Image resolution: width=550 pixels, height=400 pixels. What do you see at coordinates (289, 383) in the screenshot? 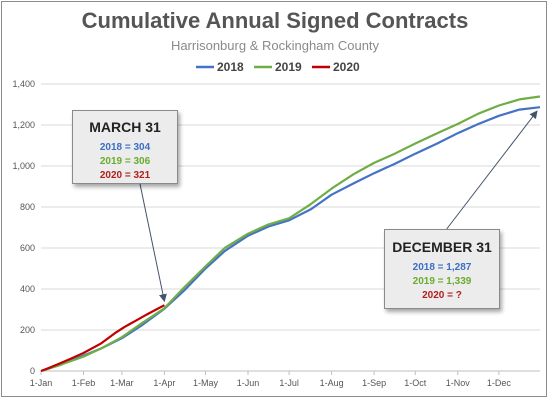
I see `x-tick-label: 1-Jul` at bounding box center [289, 383].